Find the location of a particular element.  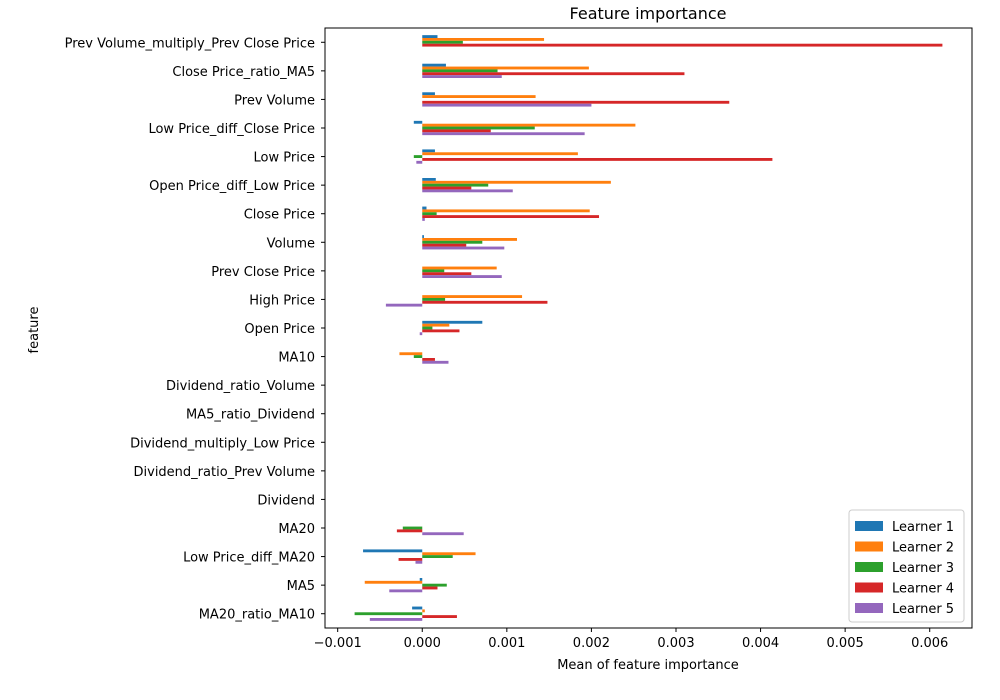

legend-label-3: Learner 3 is located at coordinates (923, 568).